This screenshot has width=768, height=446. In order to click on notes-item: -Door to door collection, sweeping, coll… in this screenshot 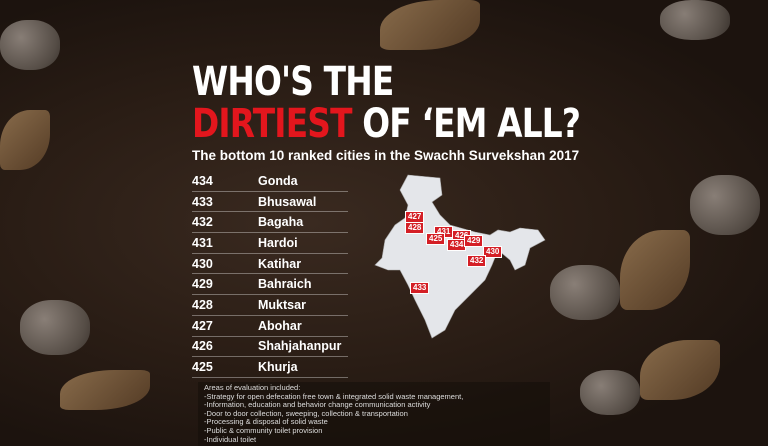, I will do `click(306, 413)`.